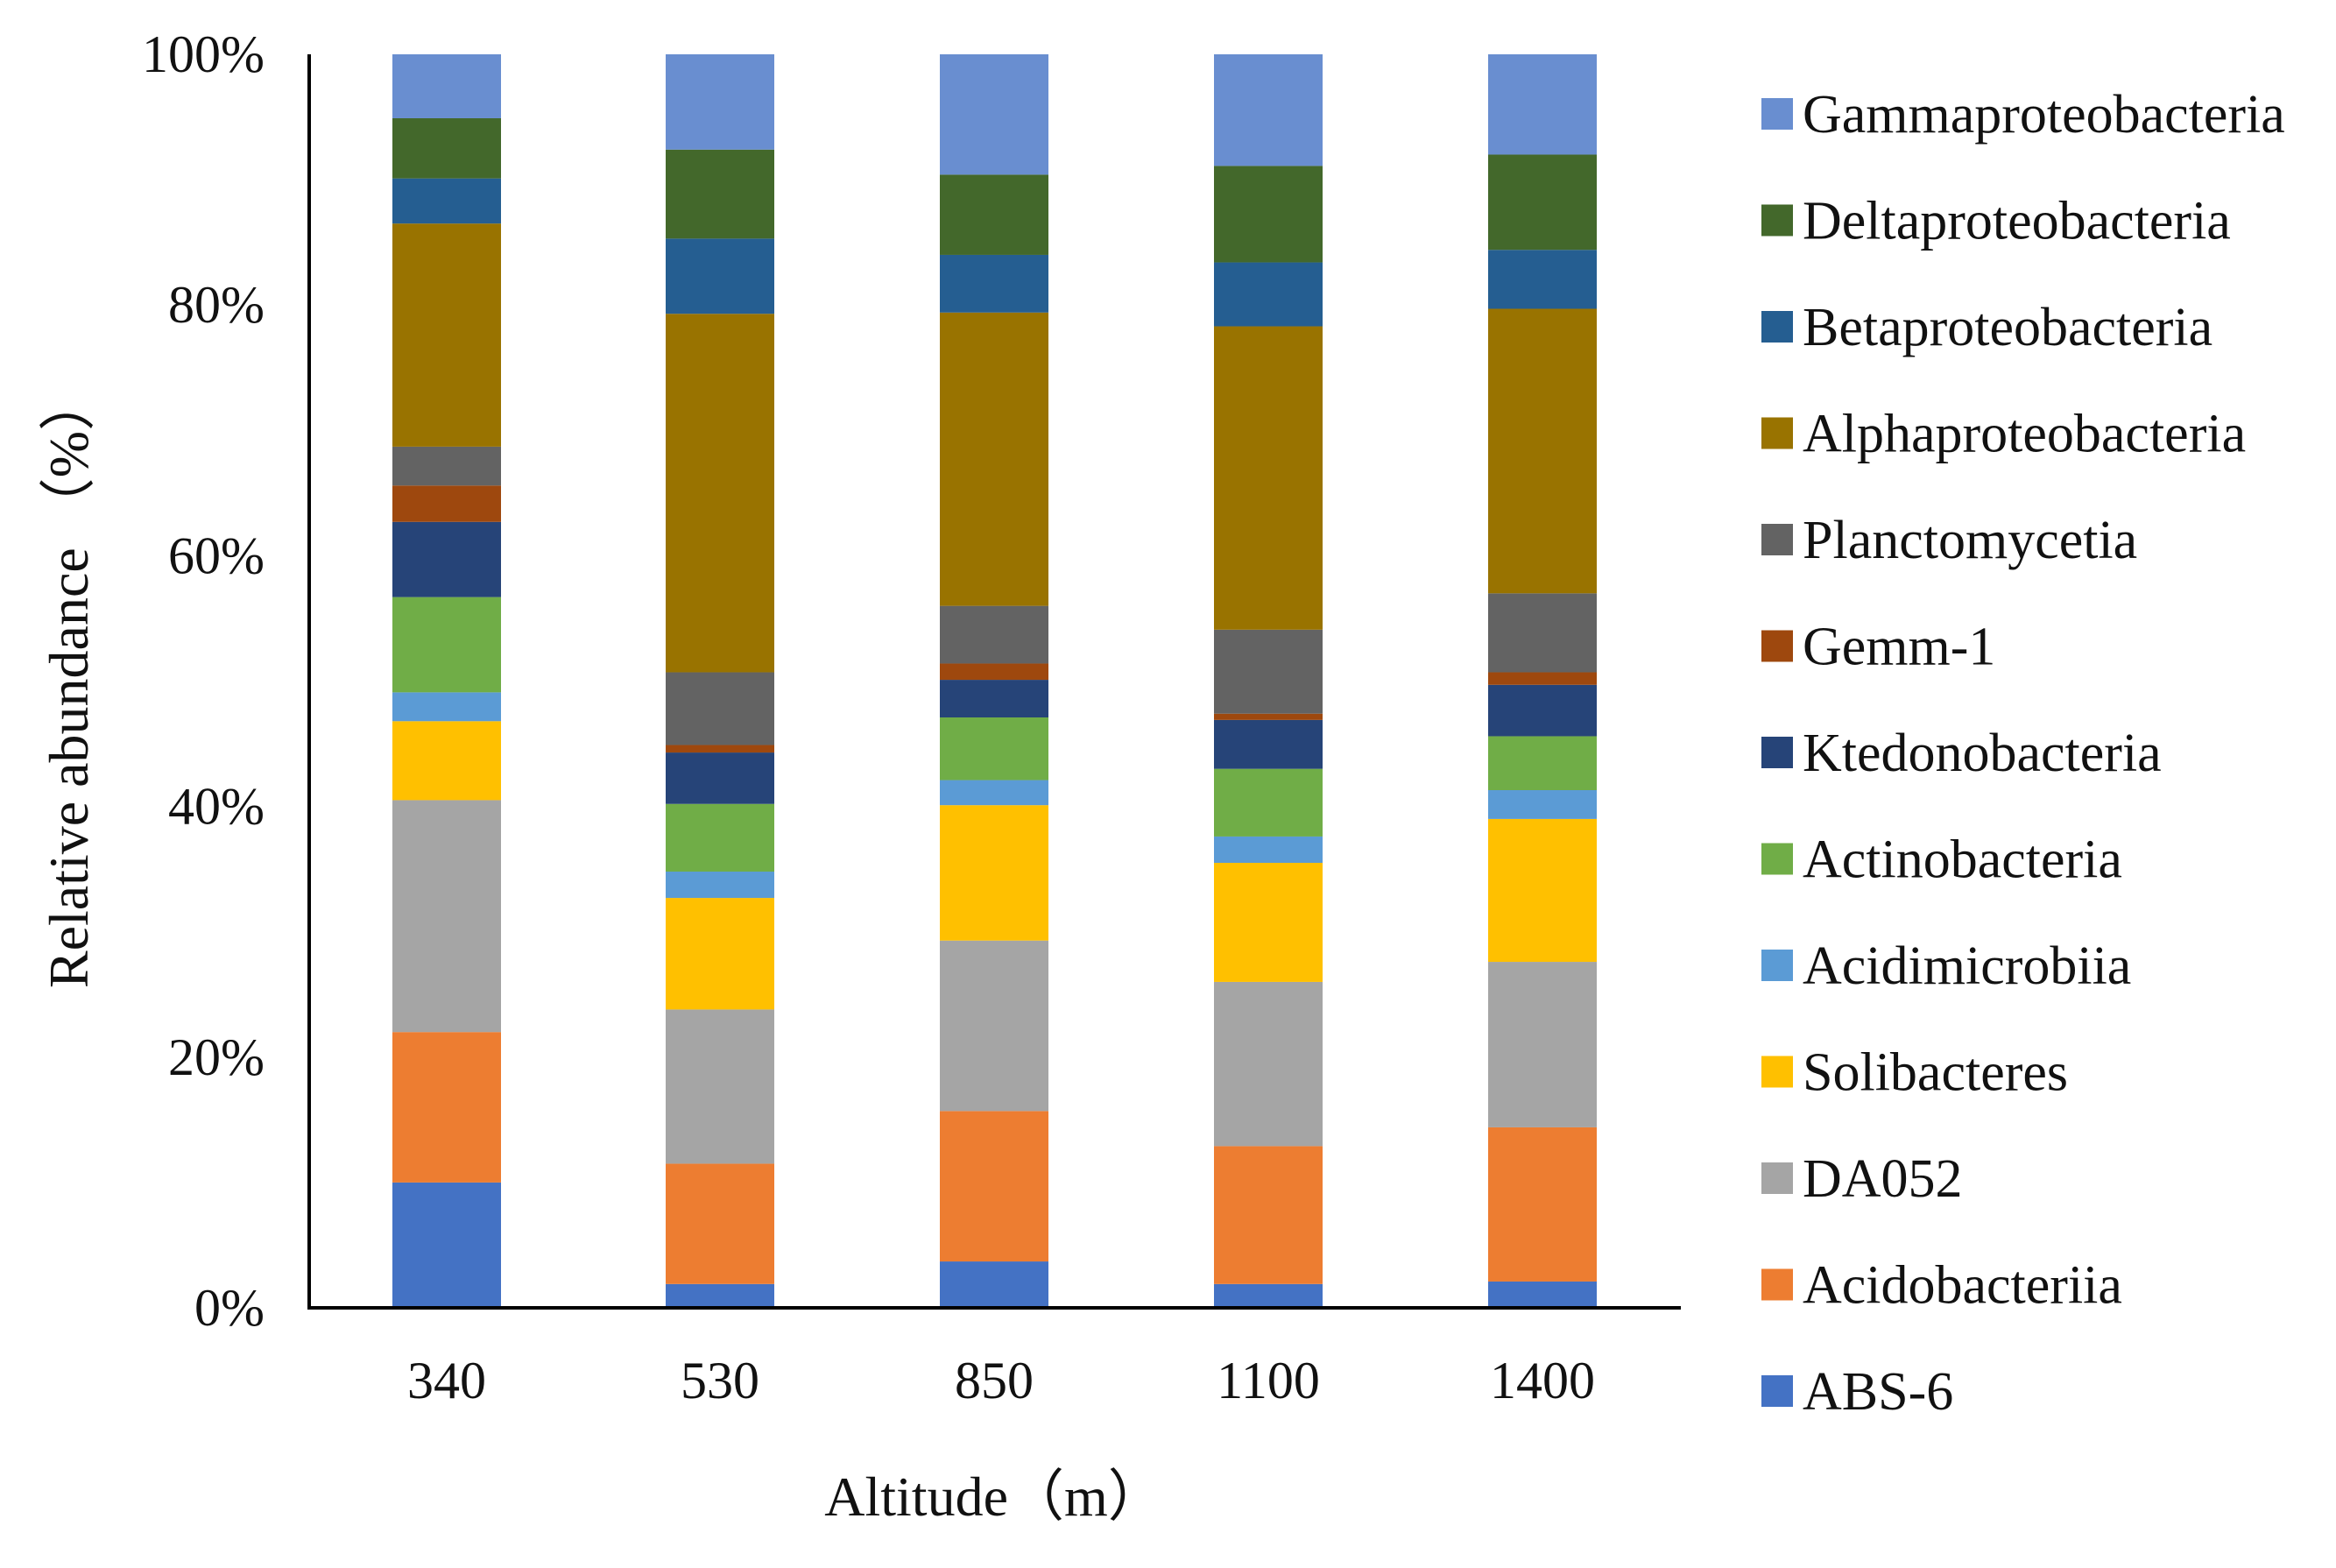 This screenshot has height=1568, width=2336. Describe the element at coordinates (1883, 1179) in the screenshot. I see `legend-label: DA052` at that location.